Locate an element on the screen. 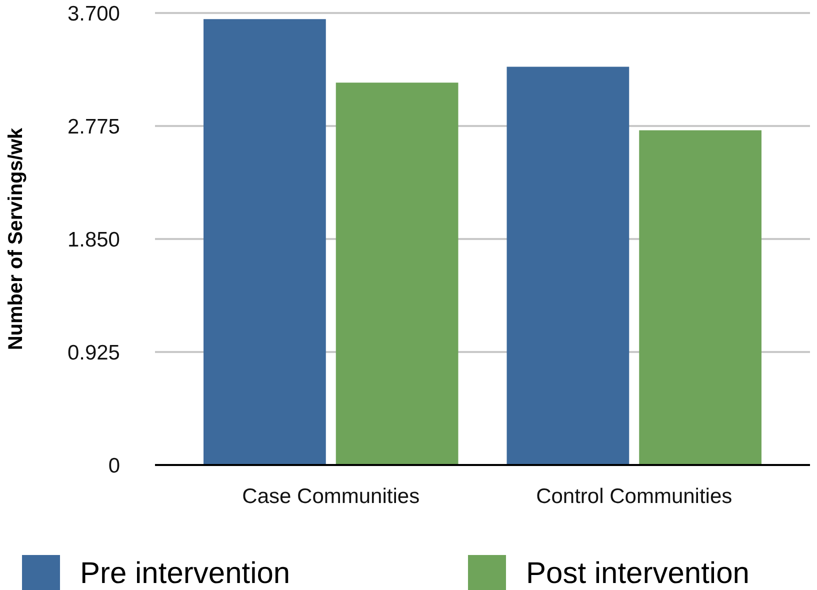 This screenshot has width=817, height=590. y-axis-title: Number of Servings/wk is located at coordinates (16, 238).